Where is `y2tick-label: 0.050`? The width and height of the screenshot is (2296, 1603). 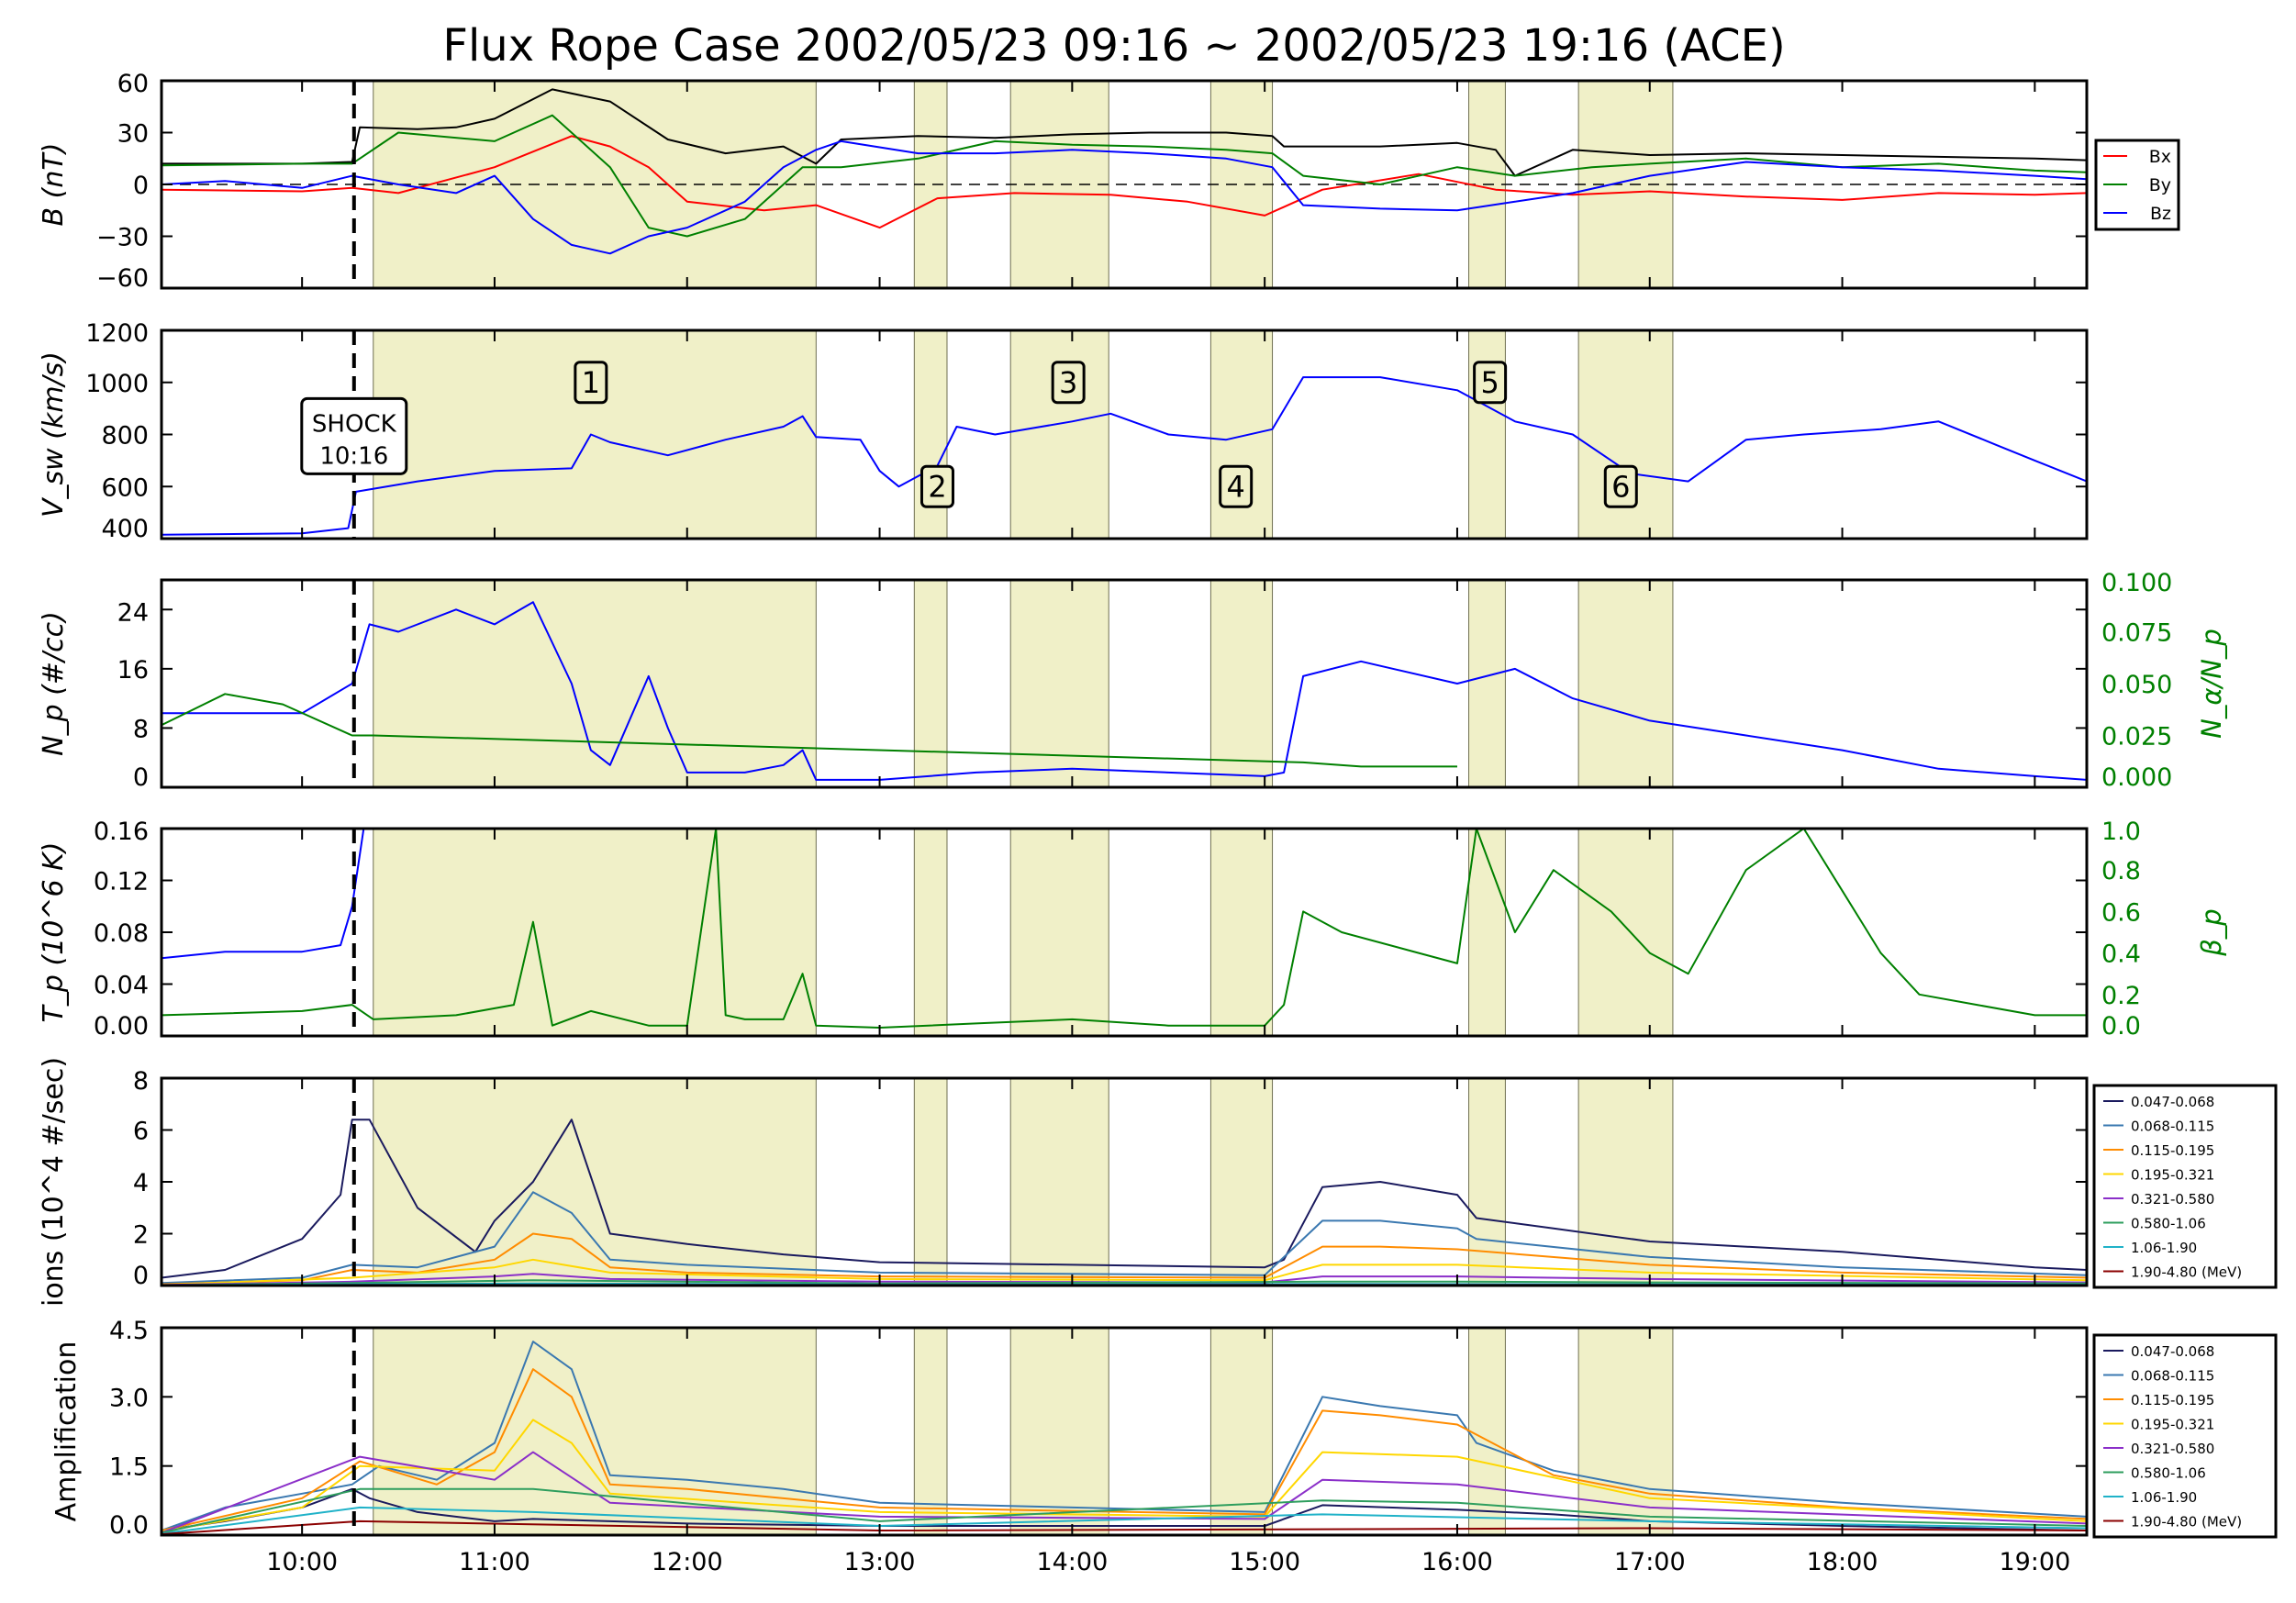
y2tick-label: 0.050 is located at coordinates (2136, 685).